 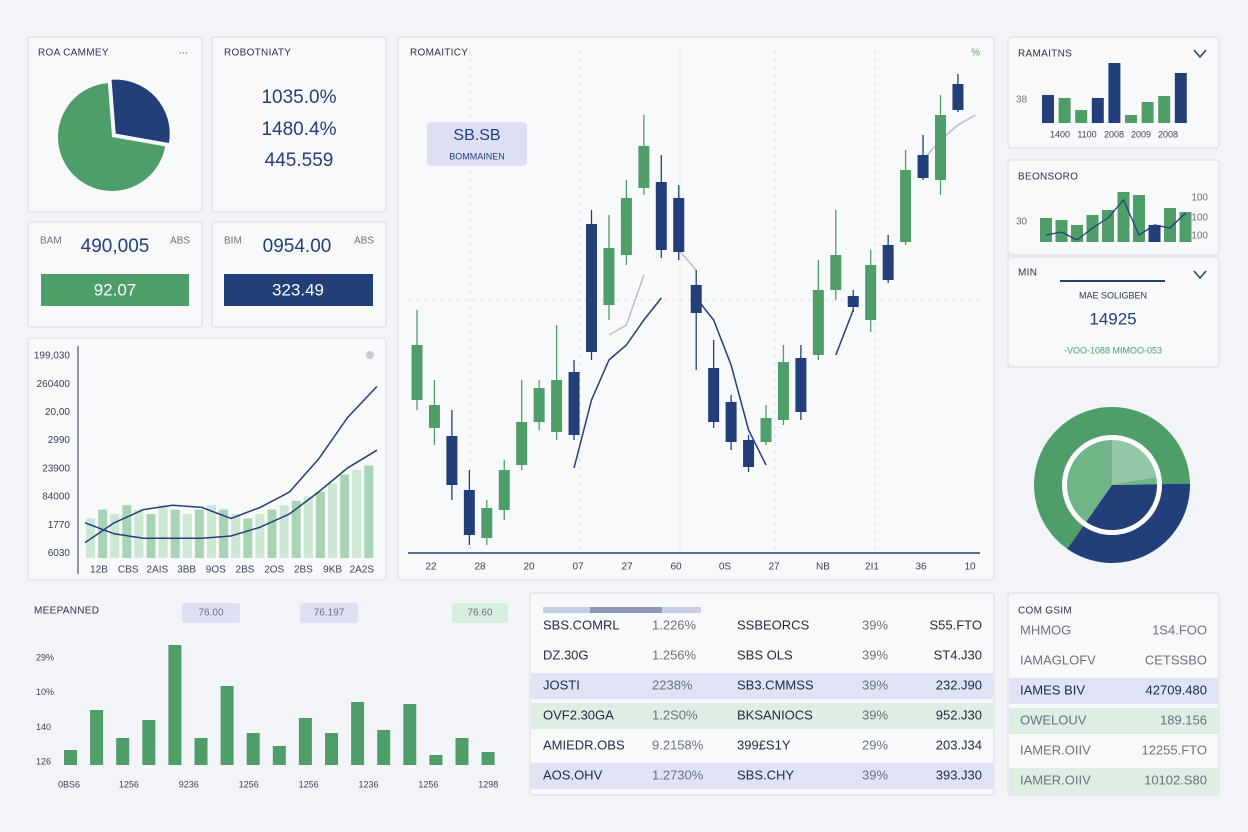 I want to click on title: BEONSORO, so click(x=1048, y=177).